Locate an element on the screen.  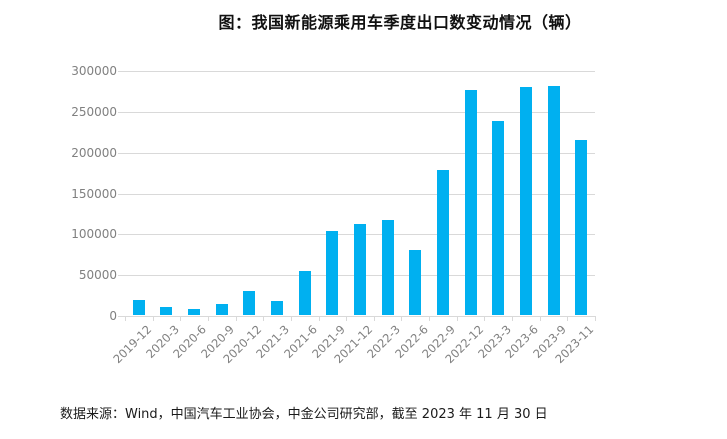
y-axis-tick-label: 0 is located at coordinates (113, 316).